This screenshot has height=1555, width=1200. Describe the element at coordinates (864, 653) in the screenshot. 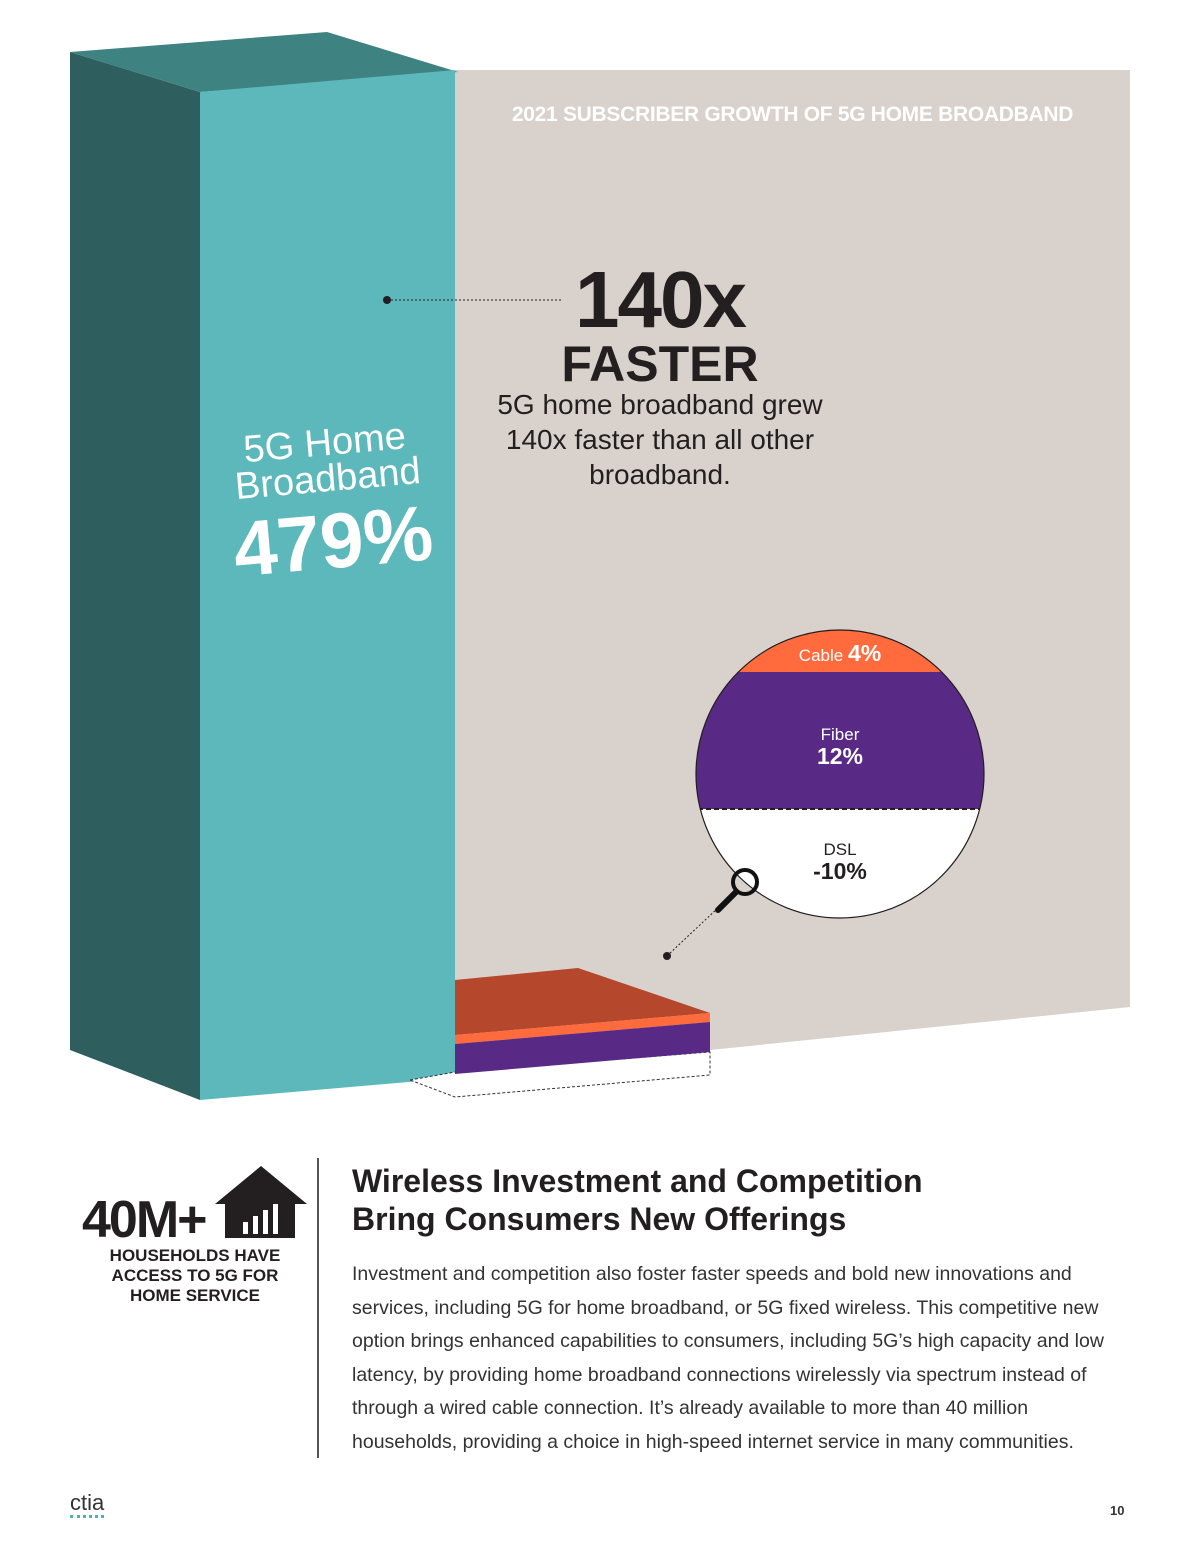

I see `cable-value: 4%` at that location.